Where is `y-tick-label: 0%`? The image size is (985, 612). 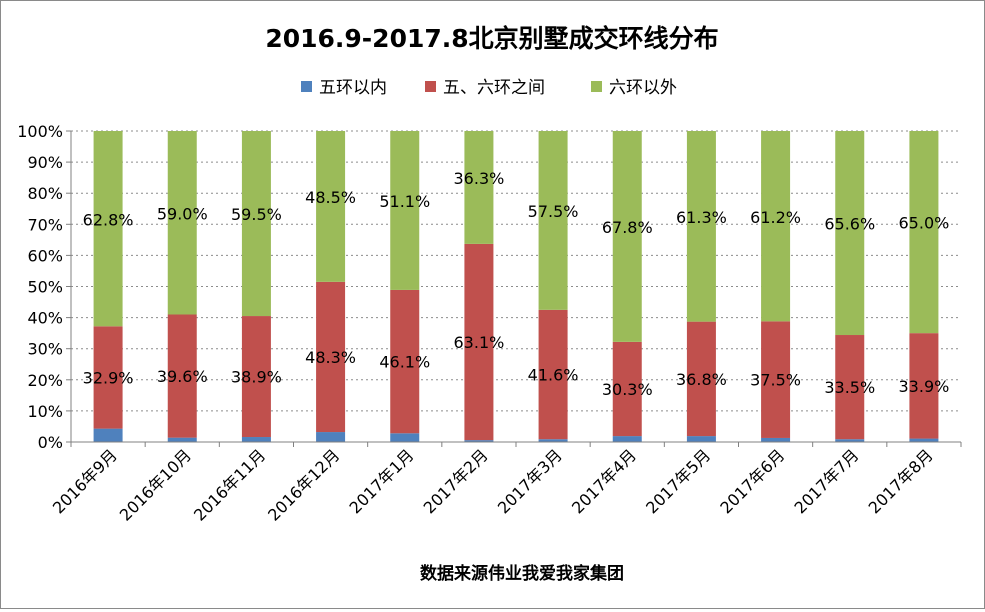 y-tick-label: 0% is located at coordinates (50, 442).